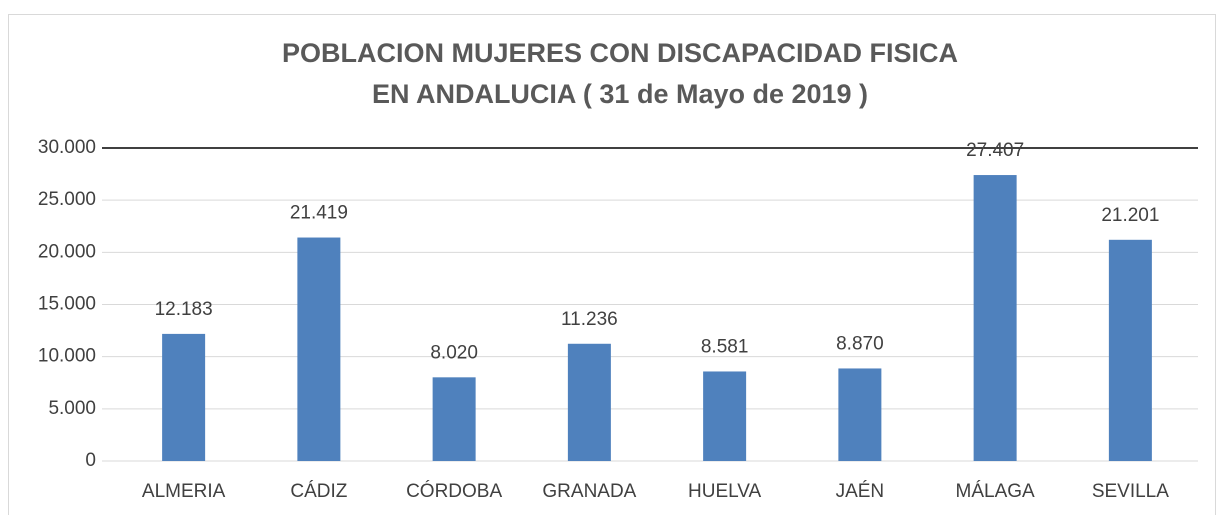  I want to click on x-tick-label: CÁDIZ, so click(318, 491).